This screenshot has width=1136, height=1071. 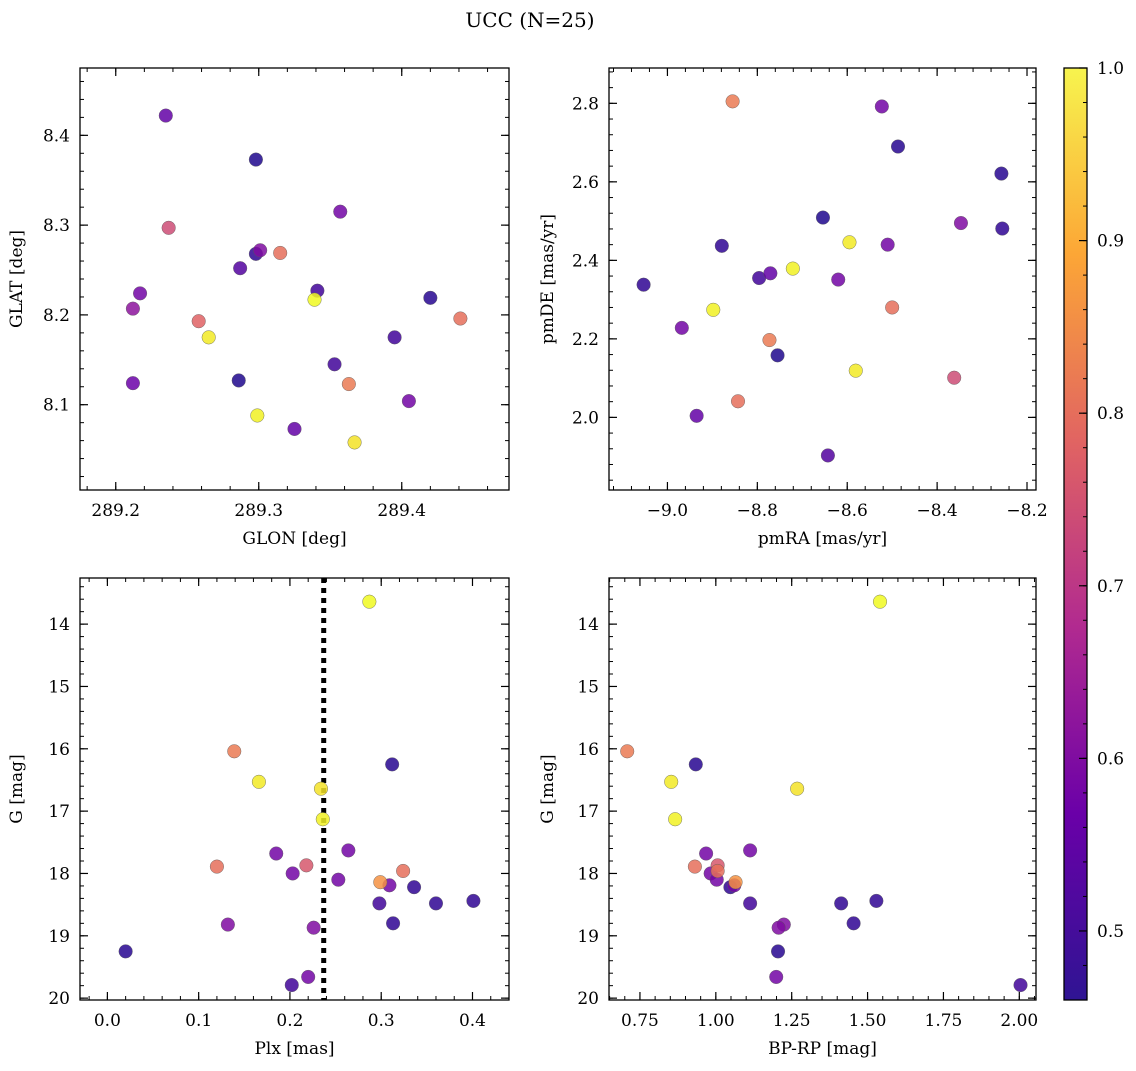 I want to click on plot-frame, so click(x=822, y=279).